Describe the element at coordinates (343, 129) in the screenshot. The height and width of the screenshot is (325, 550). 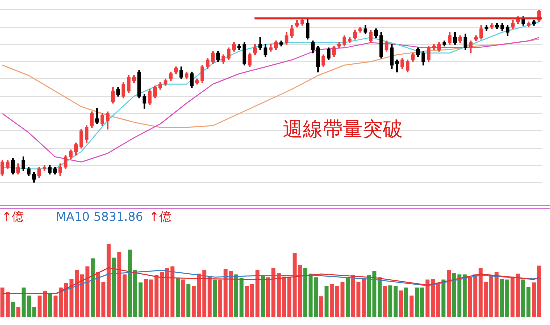
I see `annotation: 週線帶量突破` at that location.